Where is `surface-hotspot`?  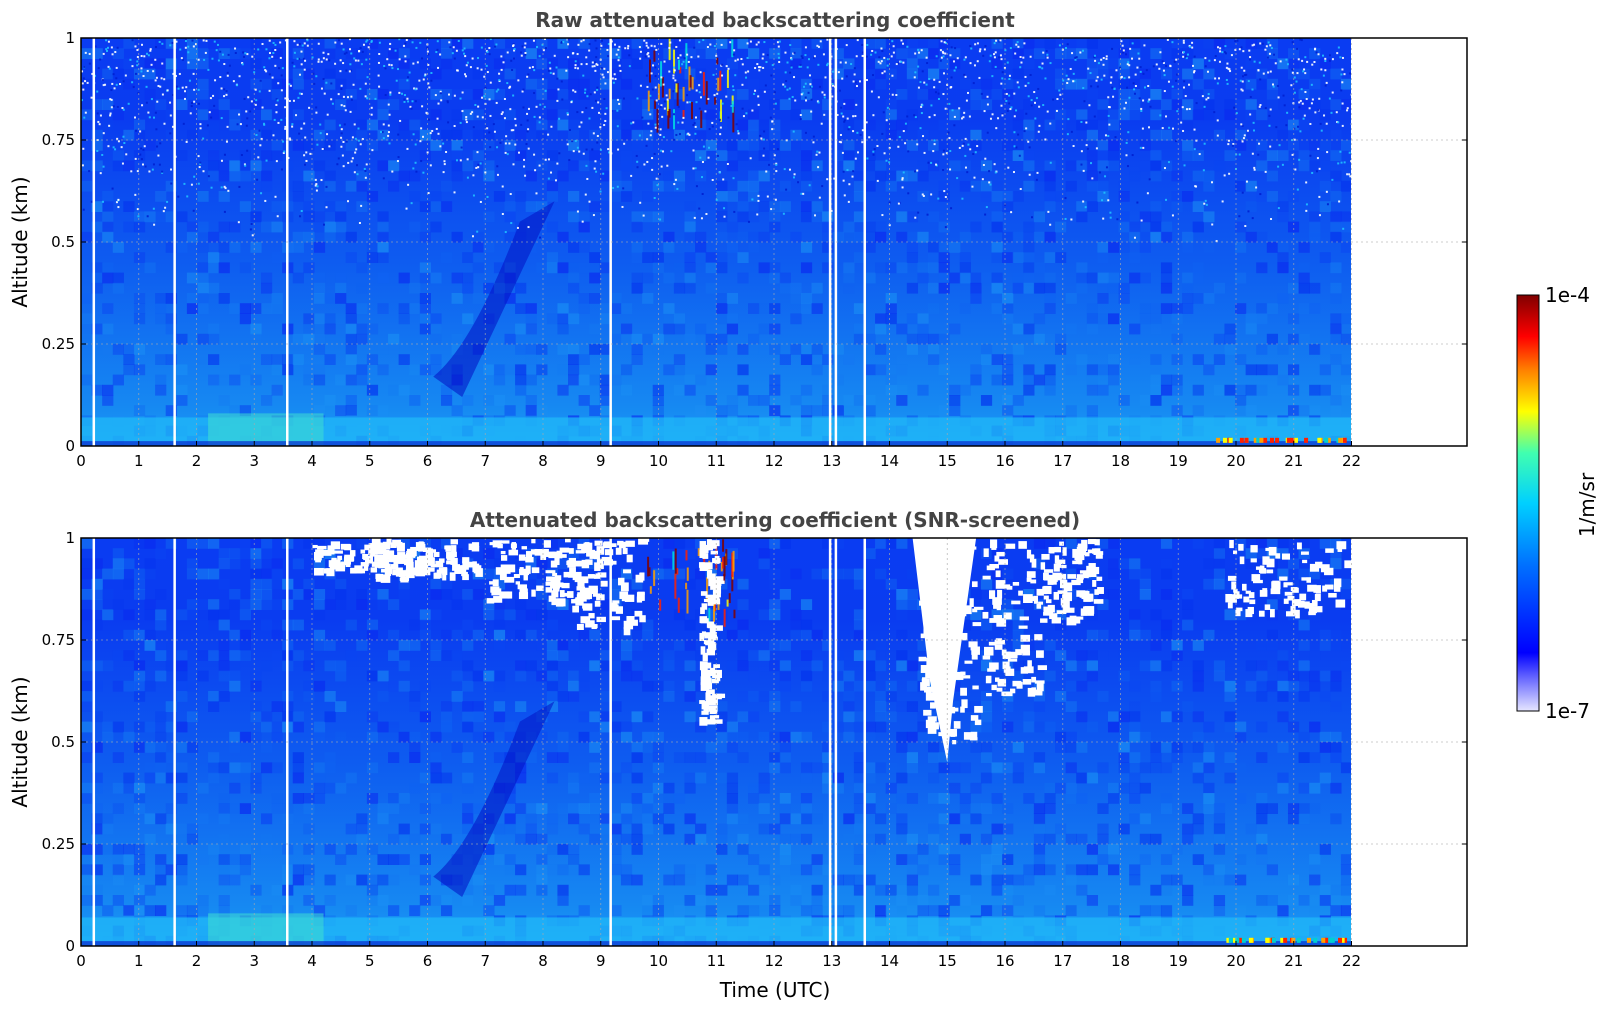 surface-hotspot is located at coordinates (1246, 440).